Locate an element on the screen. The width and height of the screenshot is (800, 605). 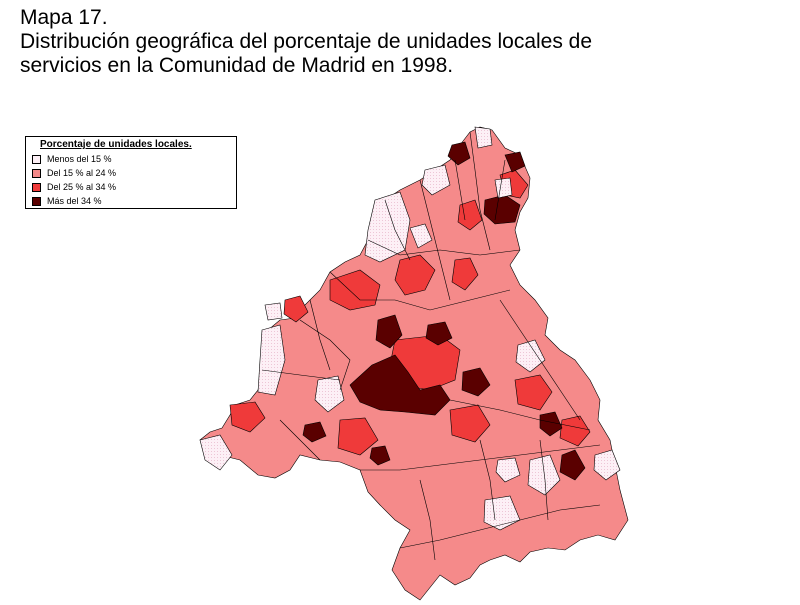
legend-label-low: Menos del 15 % is located at coordinates (79, 159).